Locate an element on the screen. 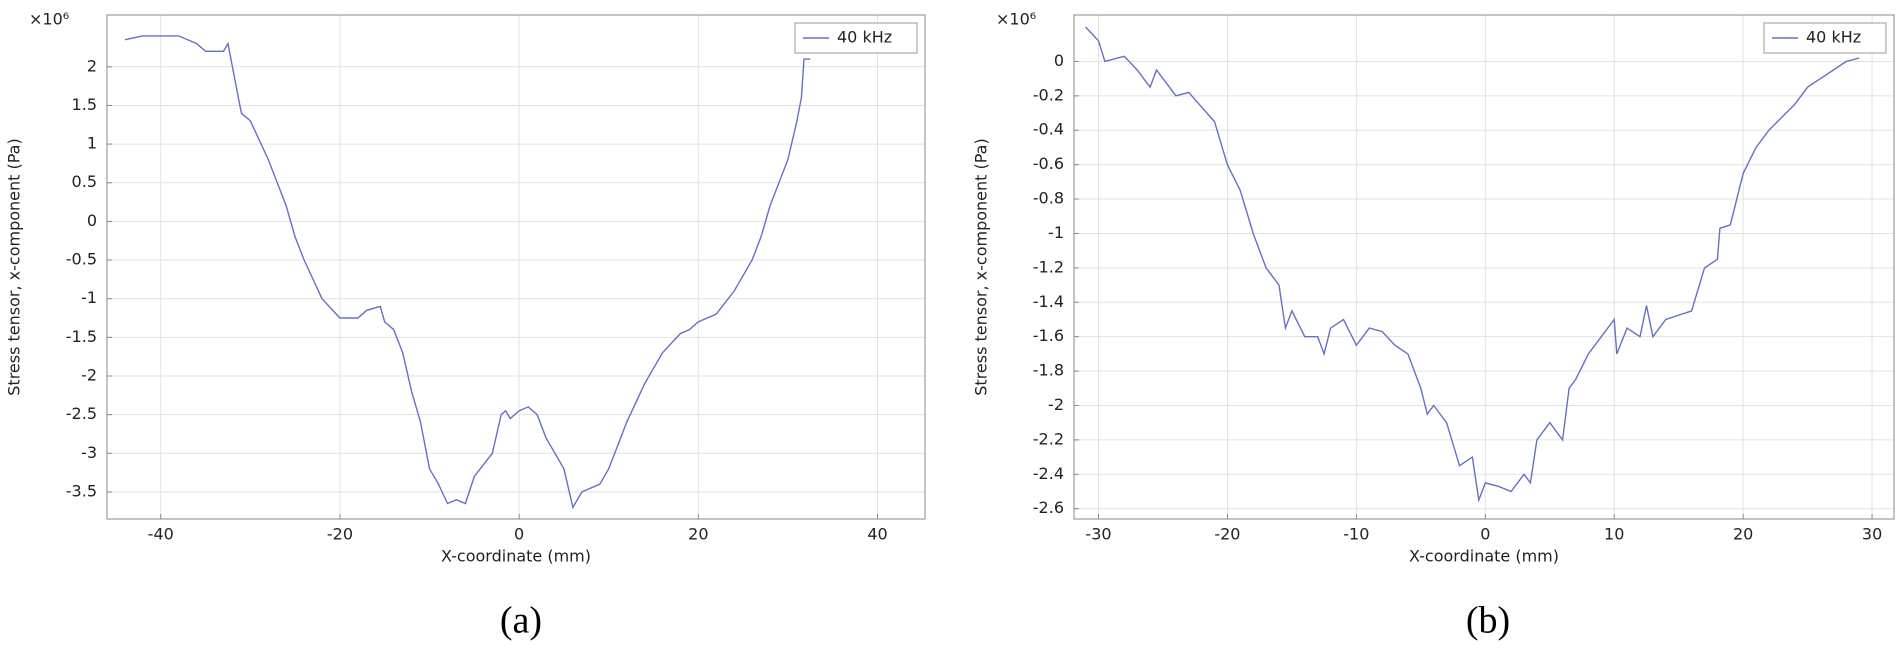 Image resolution: width=1900 pixels, height=649 pixels. y-tick-label: -1.4 is located at coordinates (1048, 301).